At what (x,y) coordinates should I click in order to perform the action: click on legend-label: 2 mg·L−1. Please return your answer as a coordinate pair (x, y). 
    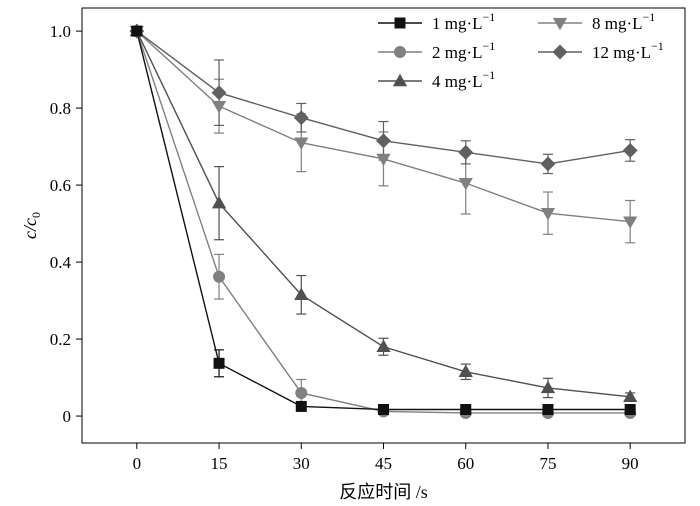
    Looking at the image, I should click on (463, 50).